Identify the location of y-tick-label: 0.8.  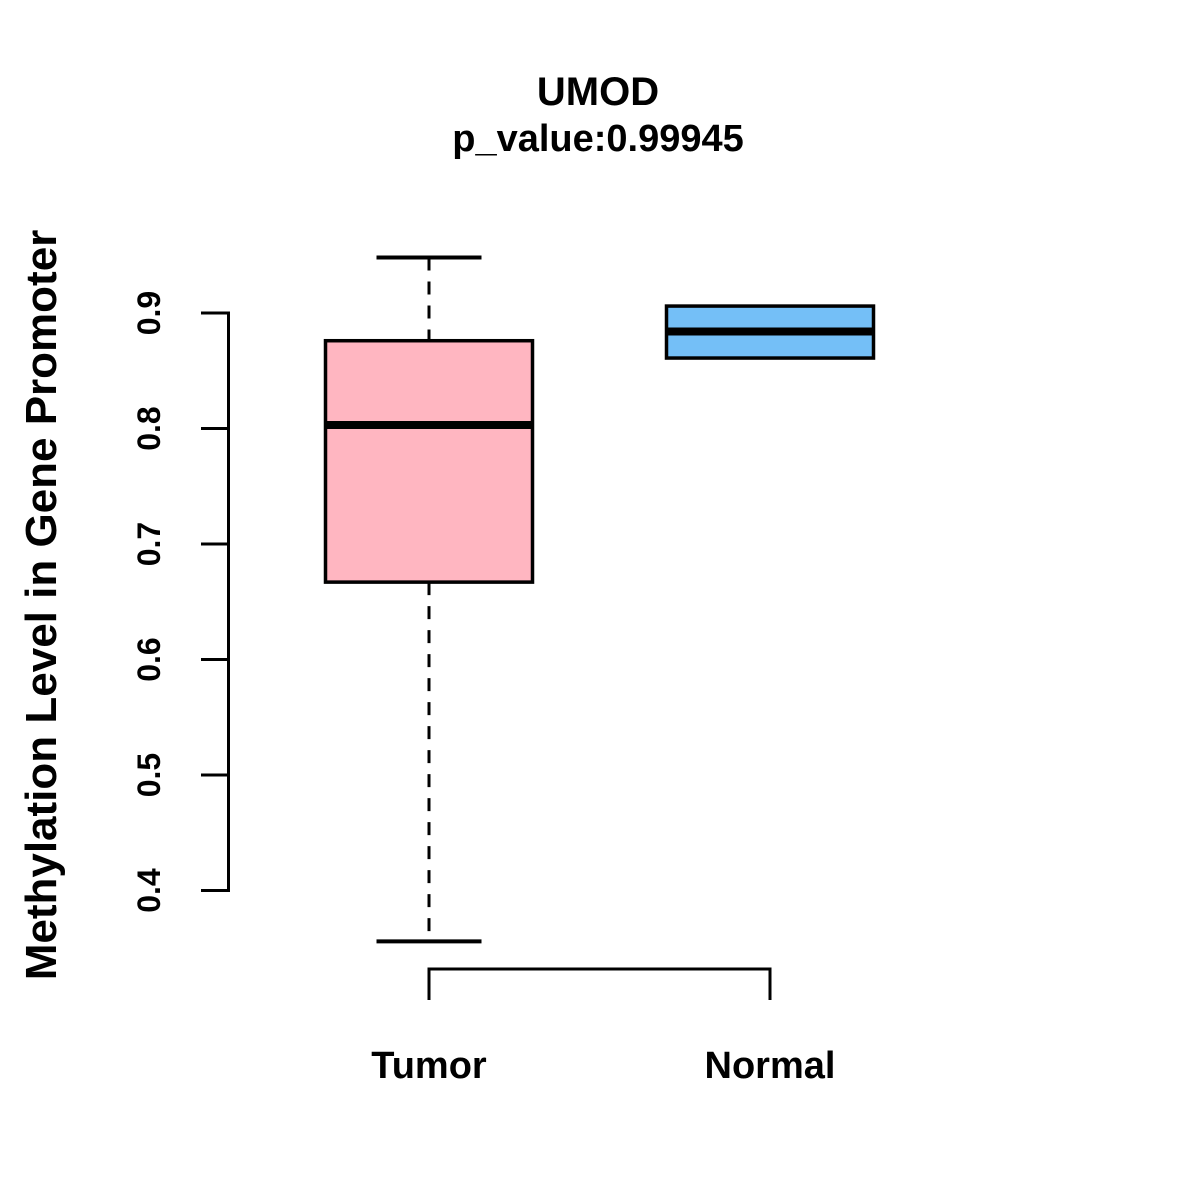
(149, 428).